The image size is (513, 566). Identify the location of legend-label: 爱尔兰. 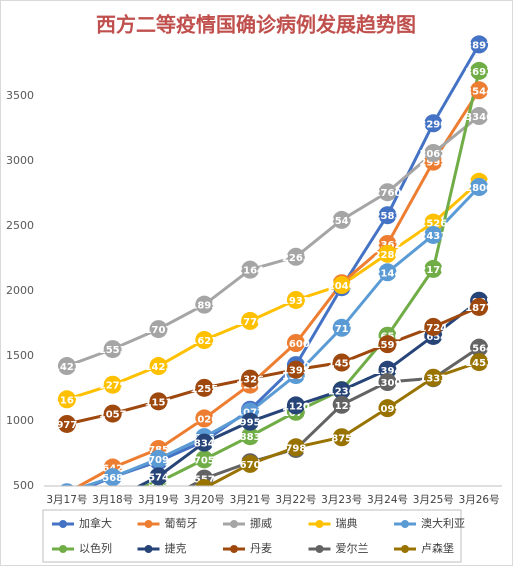
(352, 548).